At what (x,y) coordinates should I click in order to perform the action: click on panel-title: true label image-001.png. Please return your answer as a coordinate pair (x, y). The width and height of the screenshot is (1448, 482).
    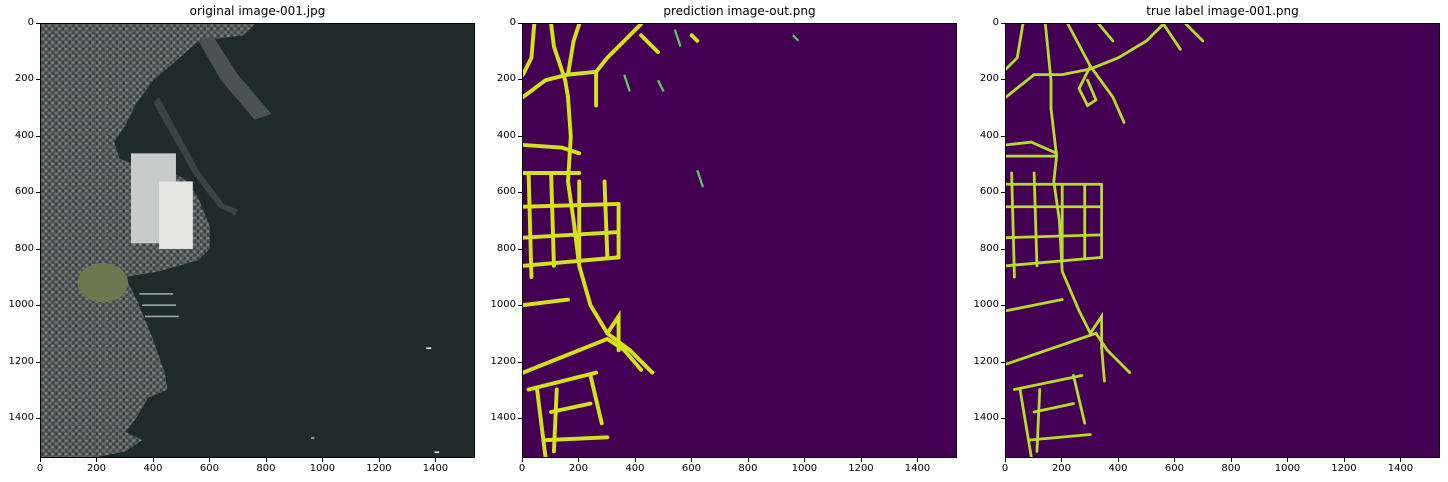
    Looking at the image, I should click on (1222, 11).